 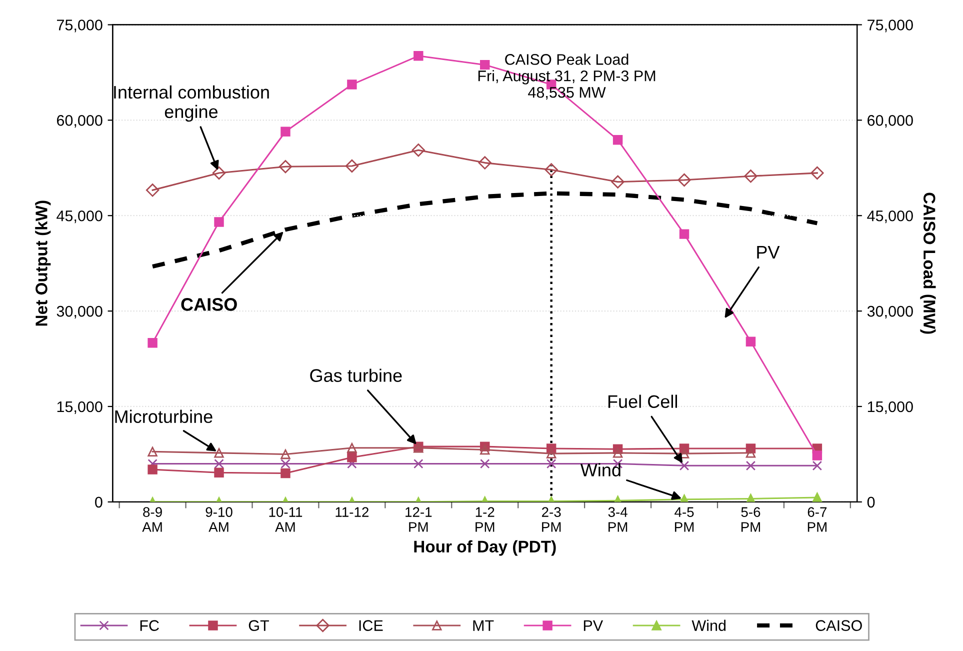 What do you see at coordinates (219, 519) in the screenshot?
I see `x-tick-label: 9-10 AM` at bounding box center [219, 519].